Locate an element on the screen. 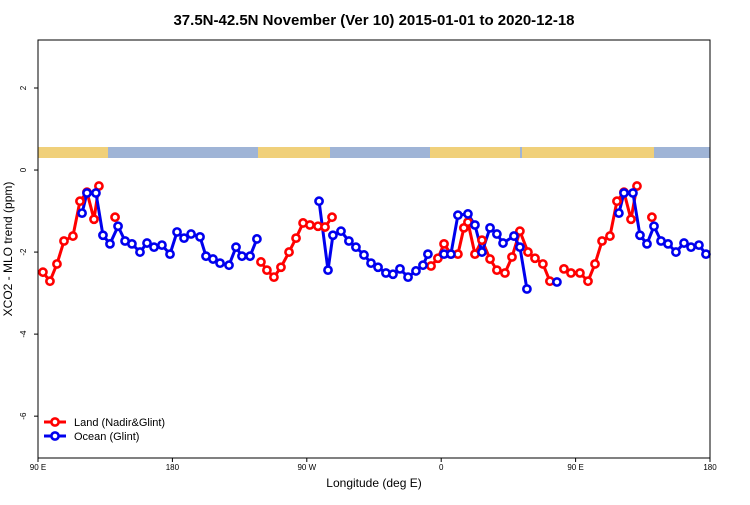  map-strip is located at coordinates (374, 152).